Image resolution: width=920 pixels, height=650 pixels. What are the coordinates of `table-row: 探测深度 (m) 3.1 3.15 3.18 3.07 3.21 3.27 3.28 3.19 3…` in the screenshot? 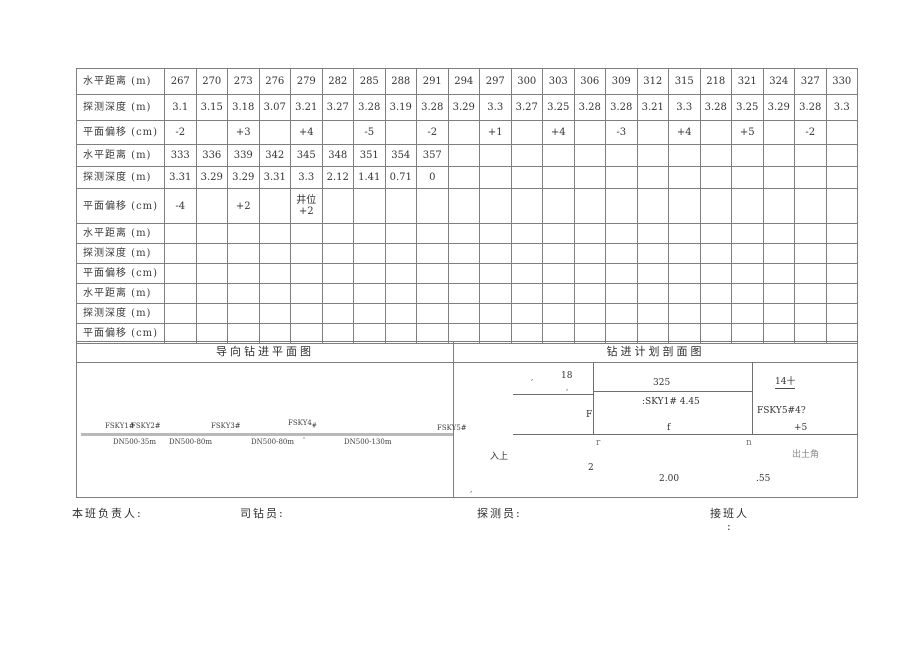 It's located at (467, 107).